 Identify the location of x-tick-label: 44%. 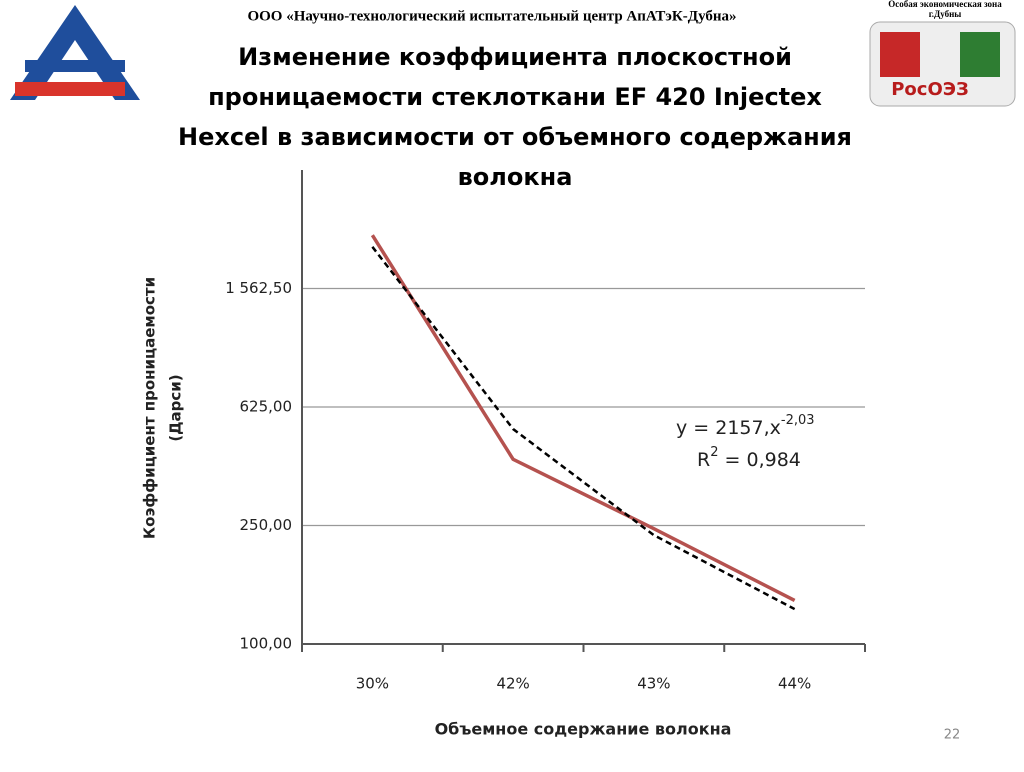
(794, 684).